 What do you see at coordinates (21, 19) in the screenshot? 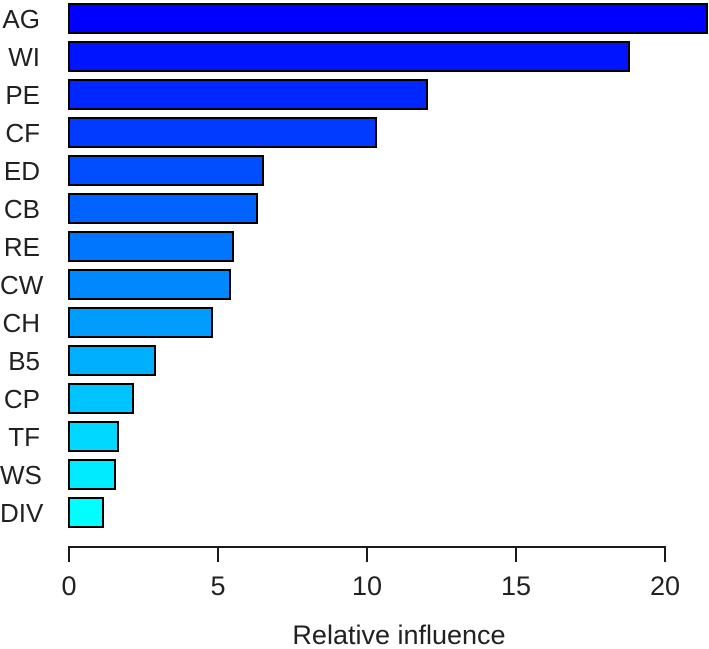
I see `category-label: AG` at bounding box center [21, 19].